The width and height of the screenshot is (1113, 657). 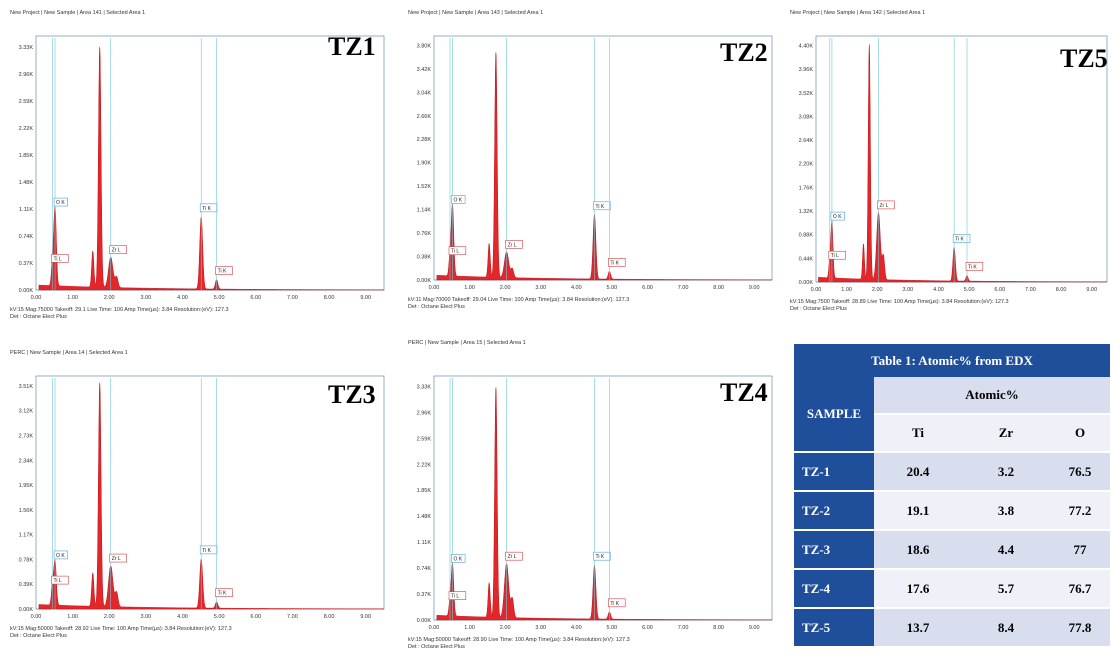 I want to click on y-tick-label: 2.20K, so click(x=806, y=165).